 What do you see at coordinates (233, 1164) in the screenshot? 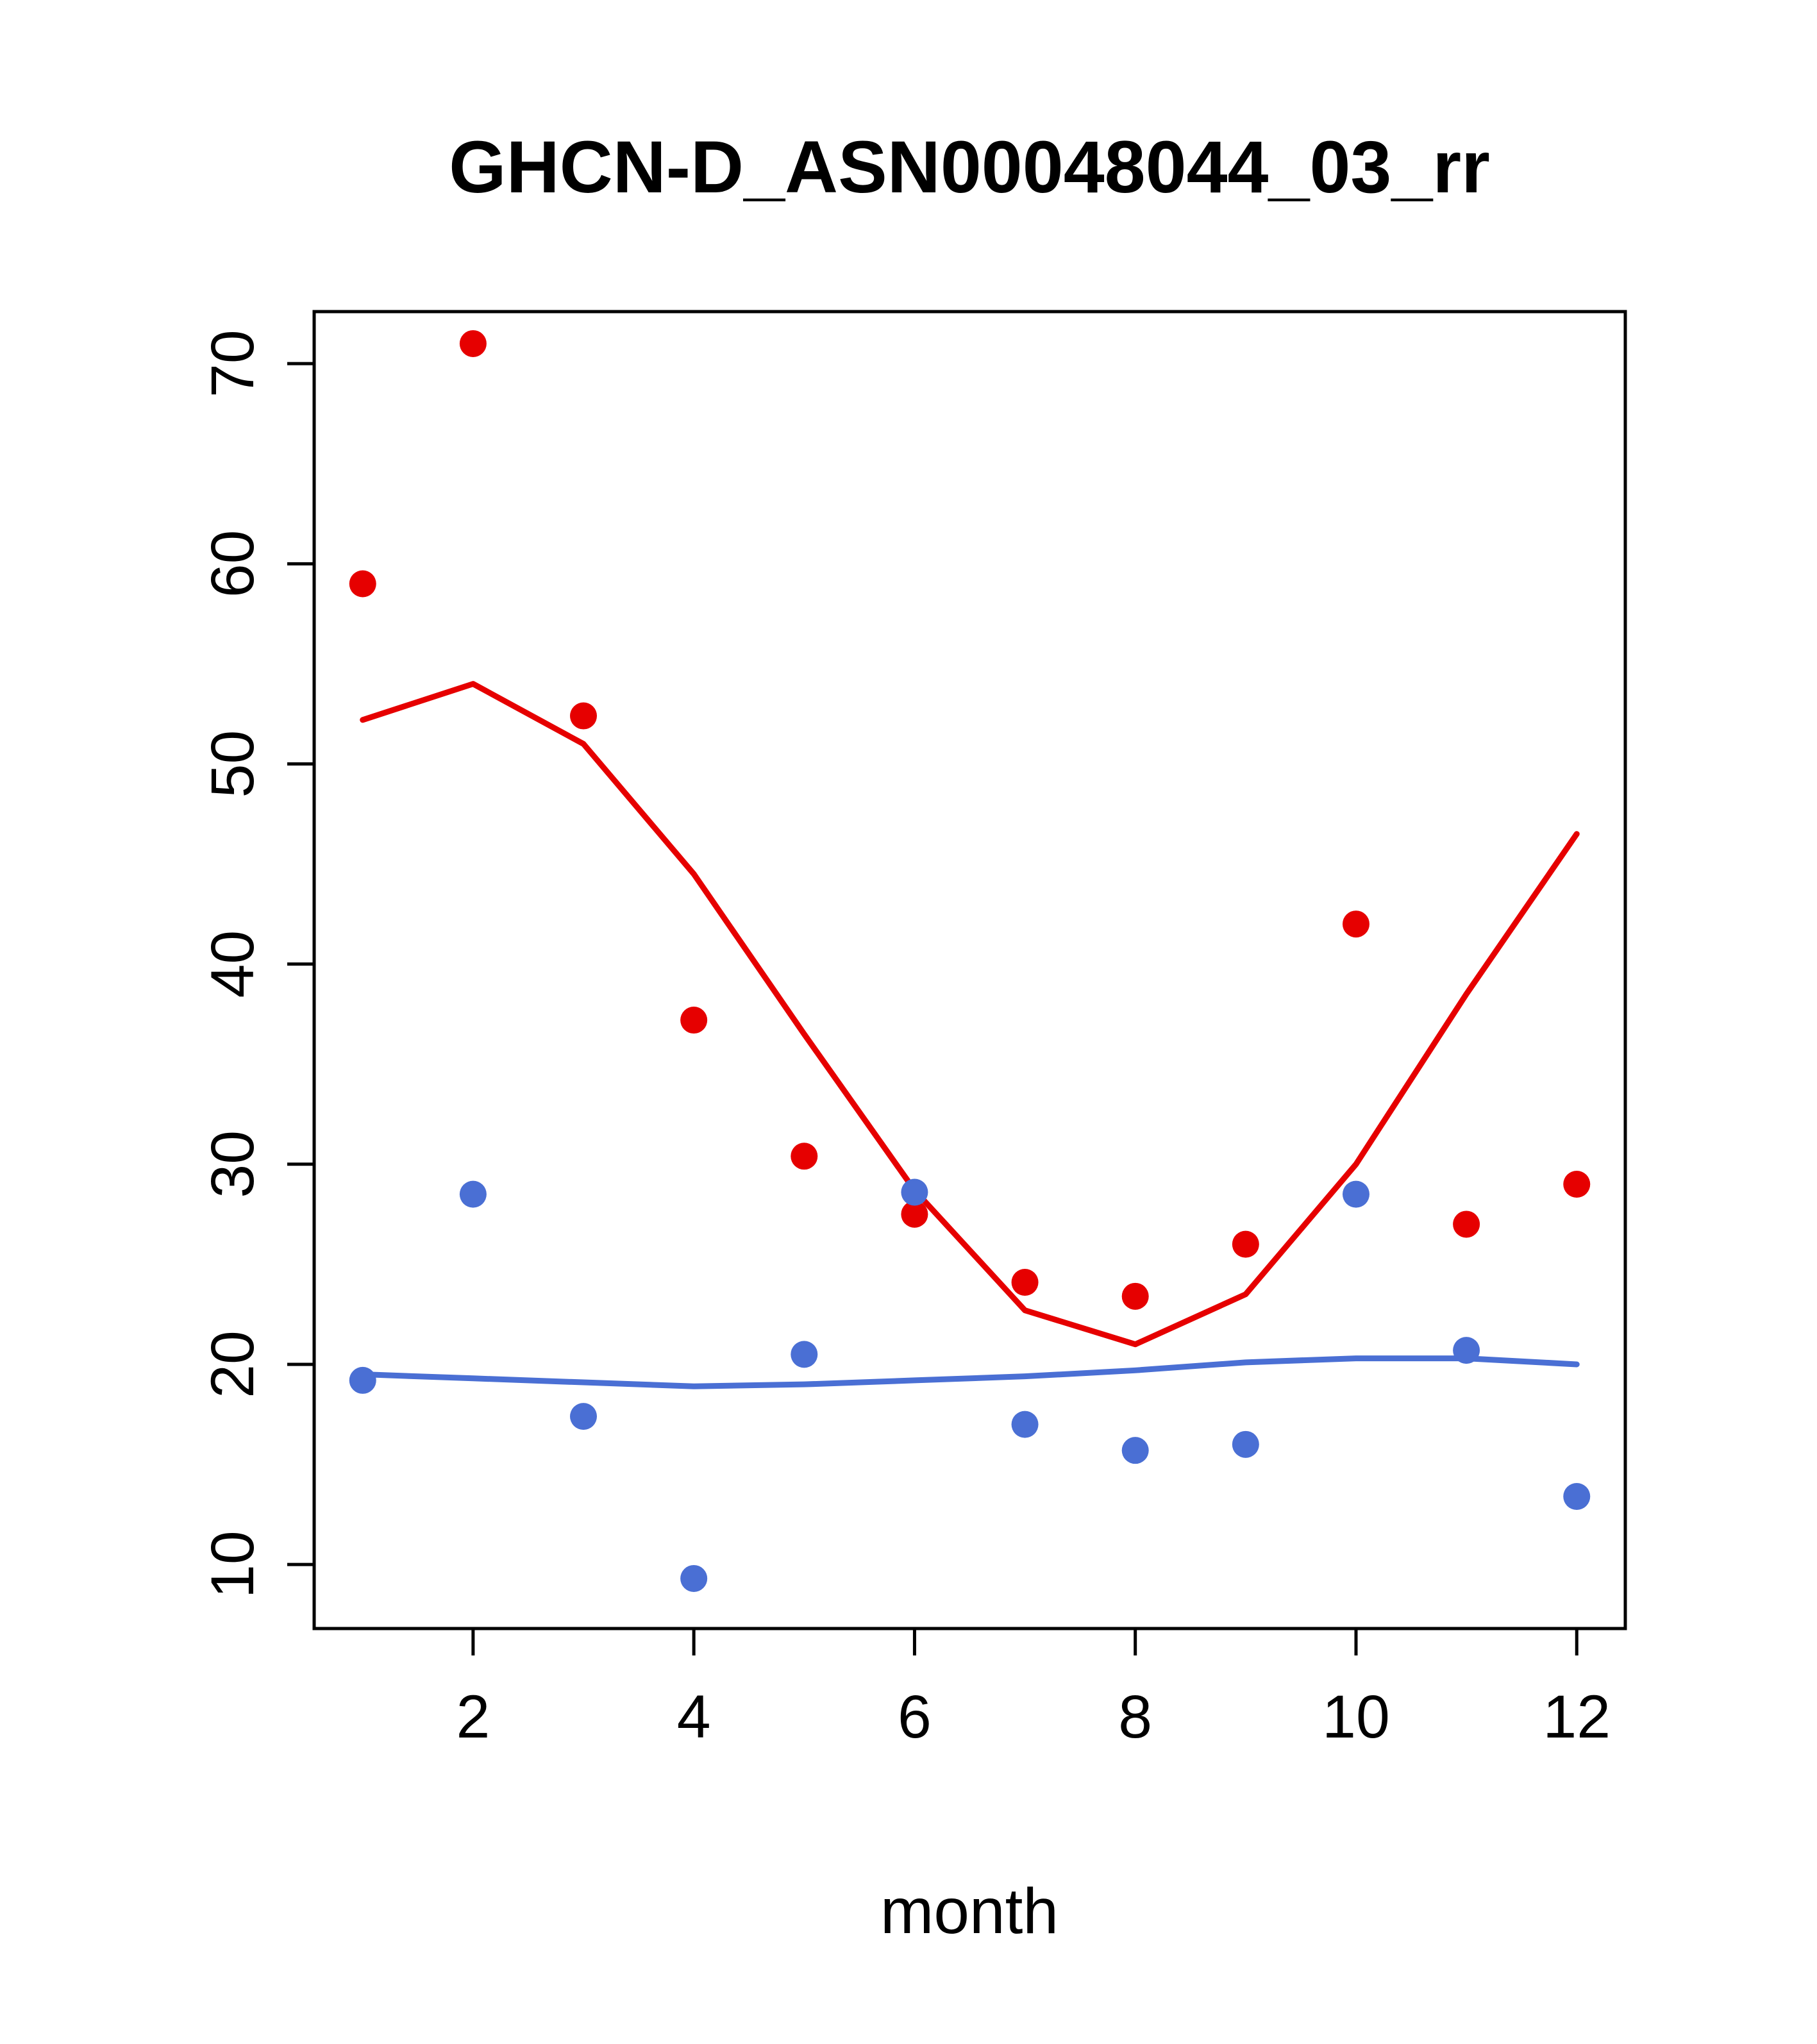
I see `y-tick-label: 30` at bounding box center [233, 1164].